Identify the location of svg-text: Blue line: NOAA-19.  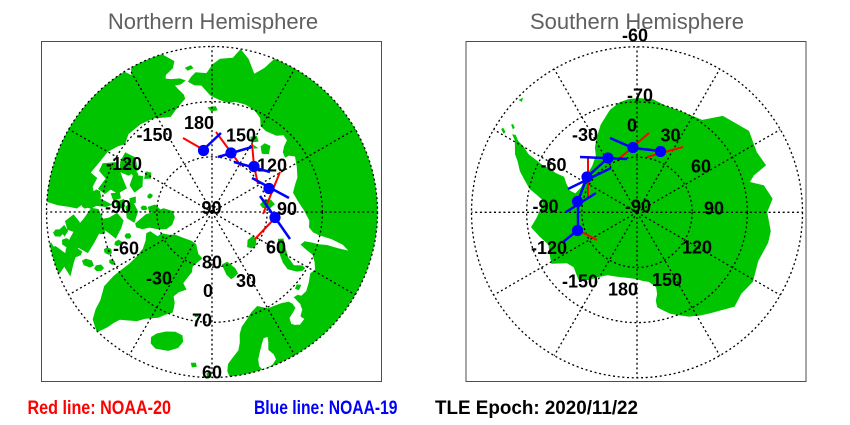
(326, 408).